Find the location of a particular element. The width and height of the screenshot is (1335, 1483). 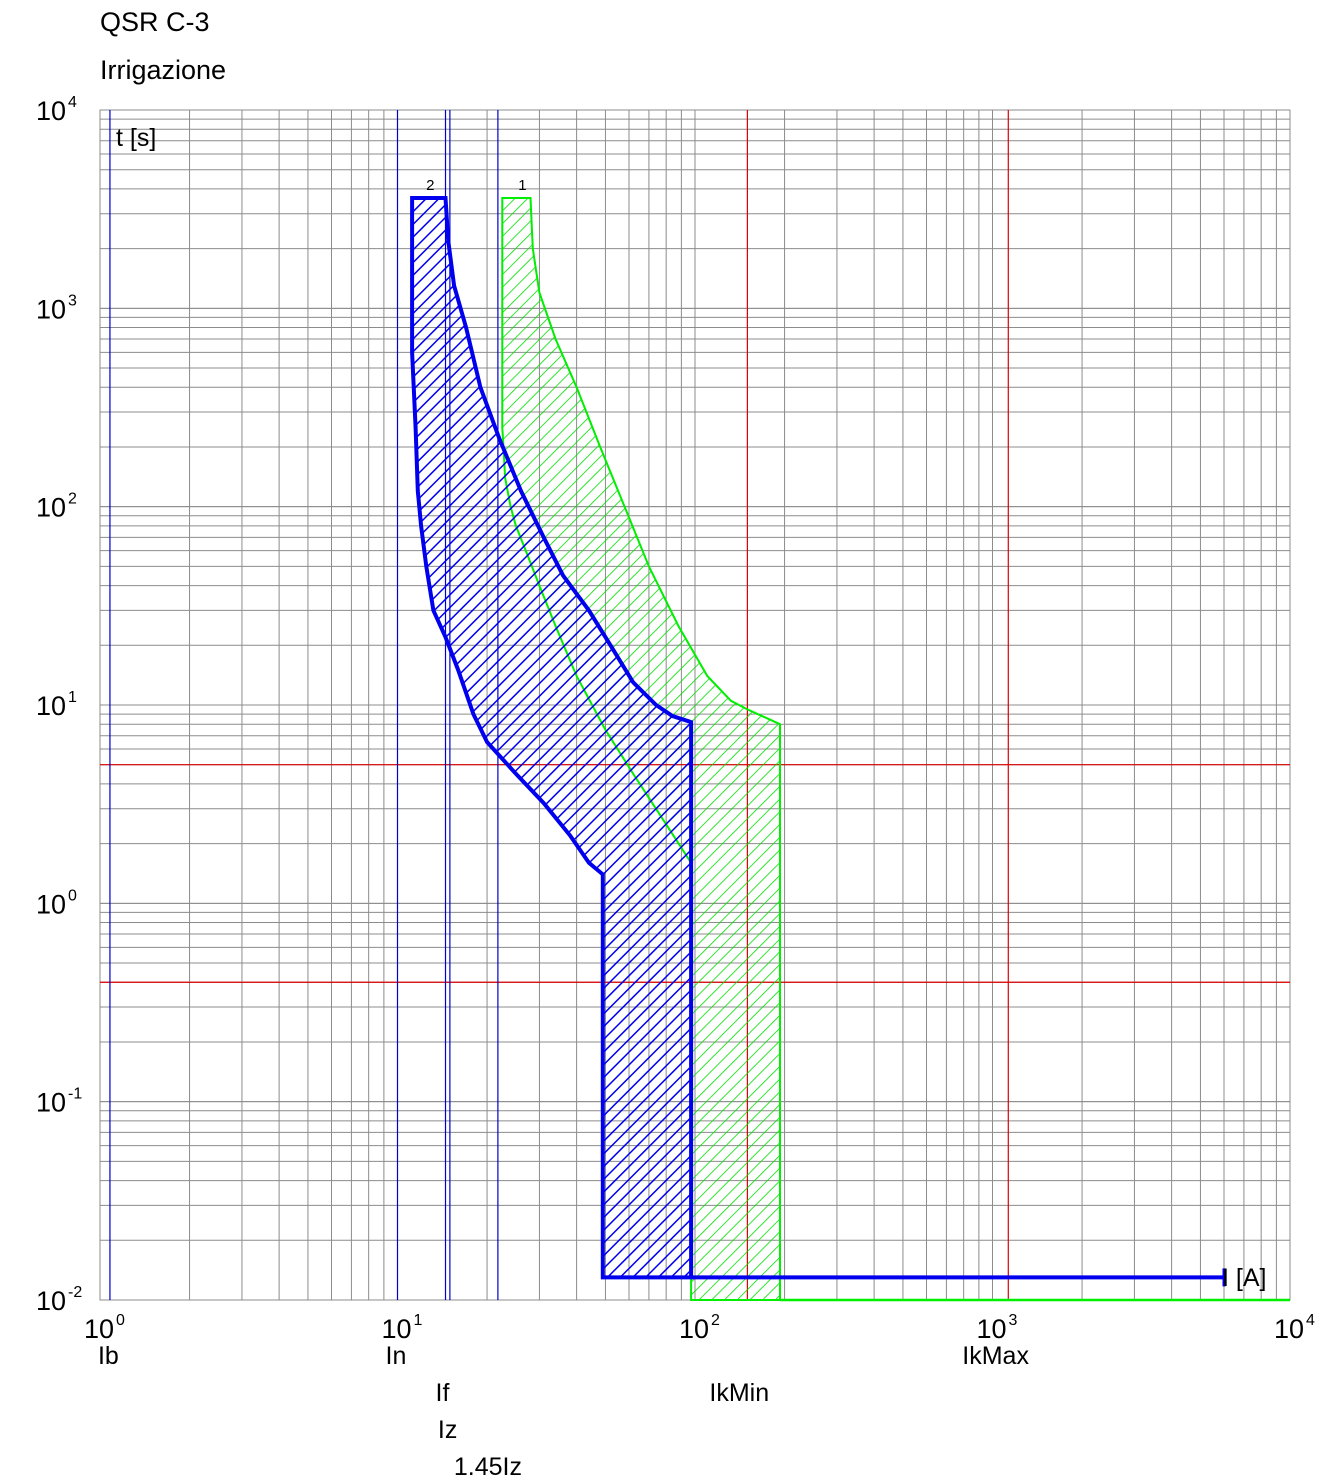

y-axis-label: t [s] is located at coordinates (136, 138).